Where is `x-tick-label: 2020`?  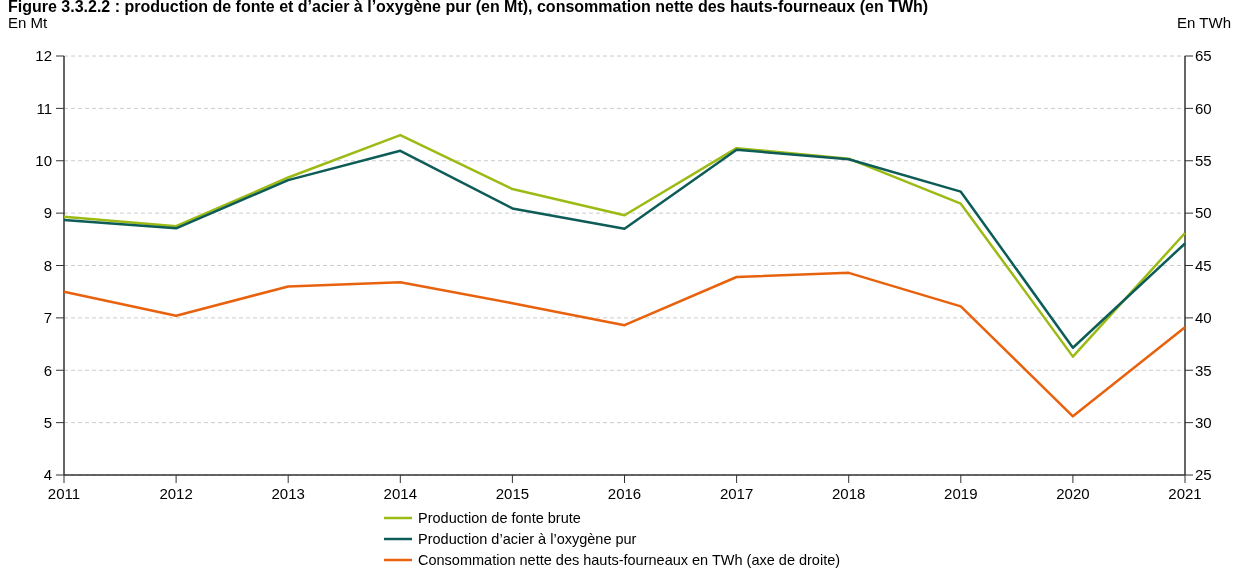 x-tick-label: 2020 is located at coordinates (1073, 493).